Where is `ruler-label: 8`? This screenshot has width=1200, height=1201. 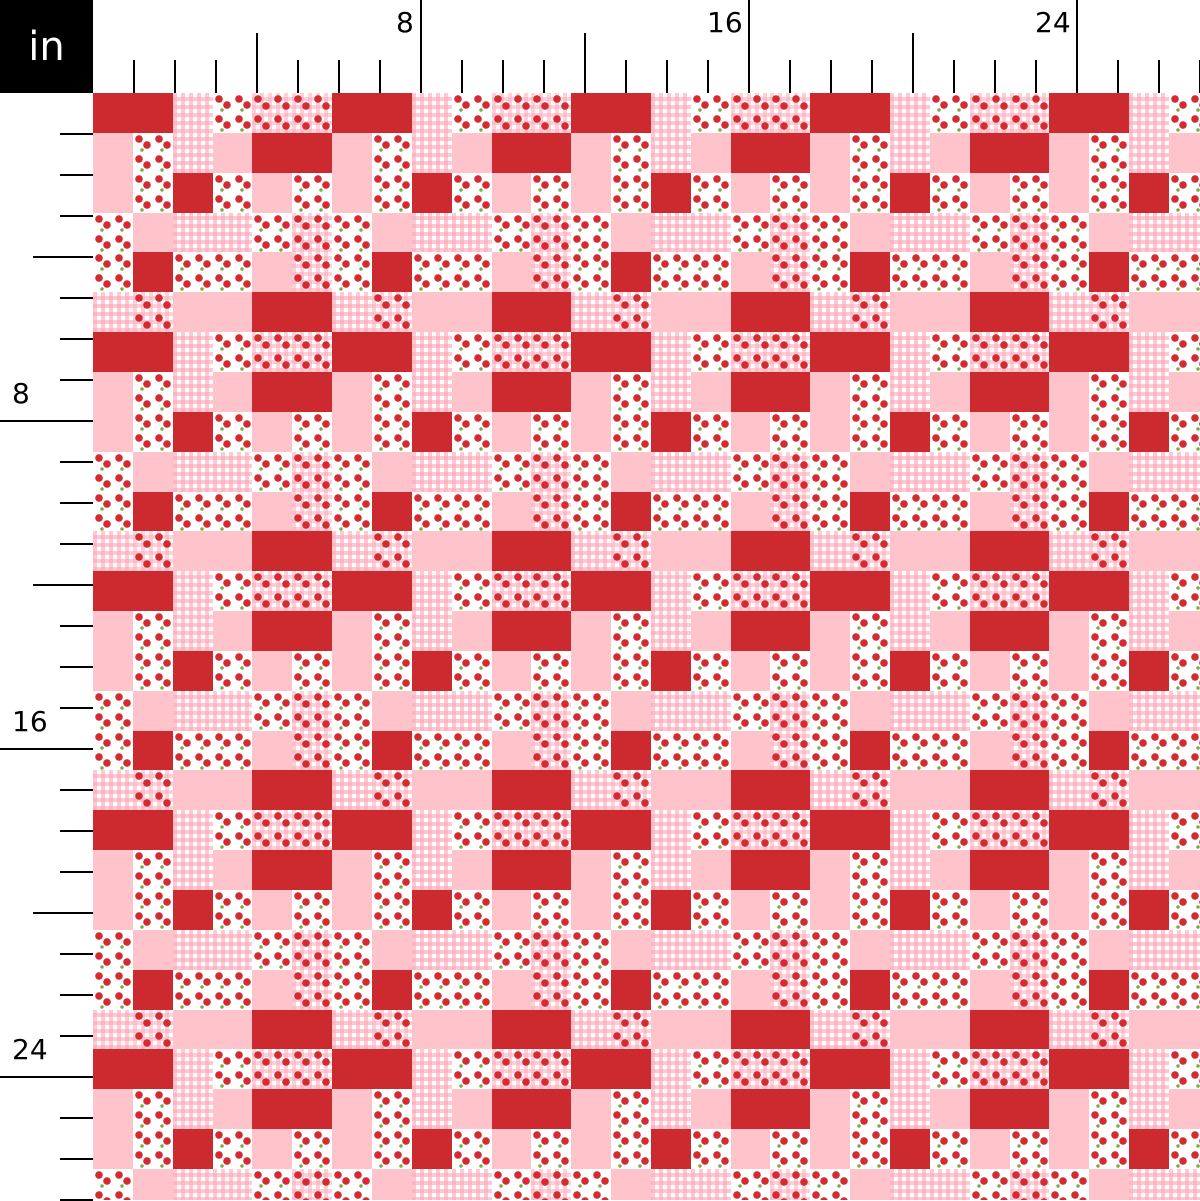 ruler-label: 8 is located at coordinates (405, 22).